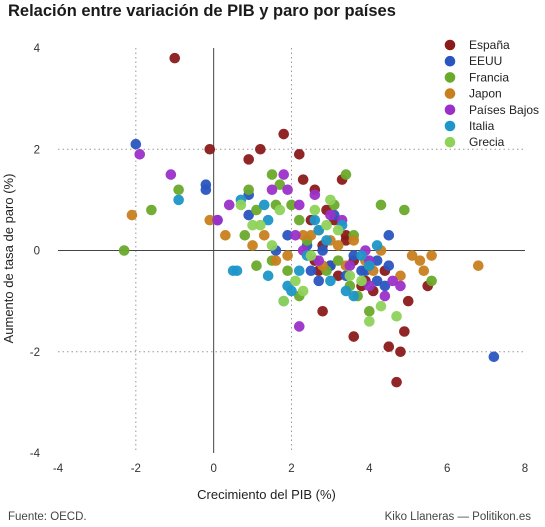  I want to click on y-axis-label: Aumento de tasa de paro (%), so click(8, 259).